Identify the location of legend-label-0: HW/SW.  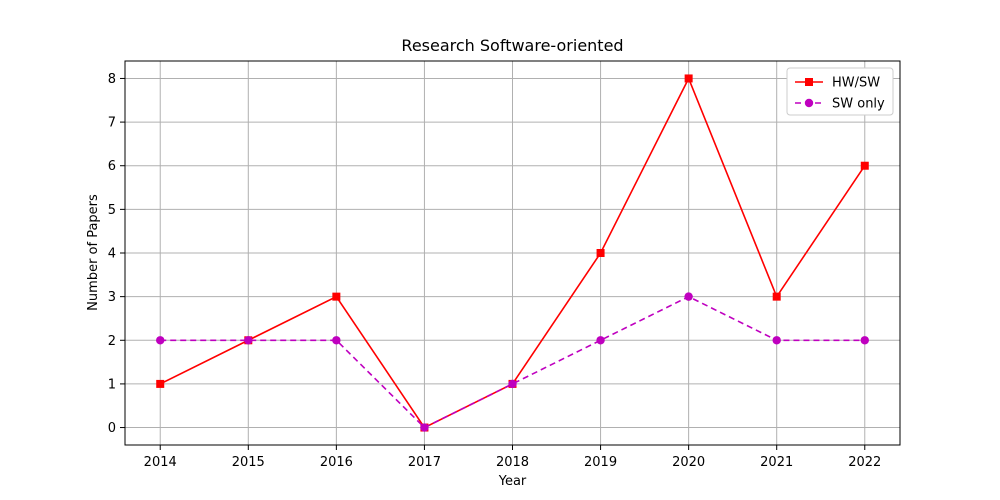
(856, 83).